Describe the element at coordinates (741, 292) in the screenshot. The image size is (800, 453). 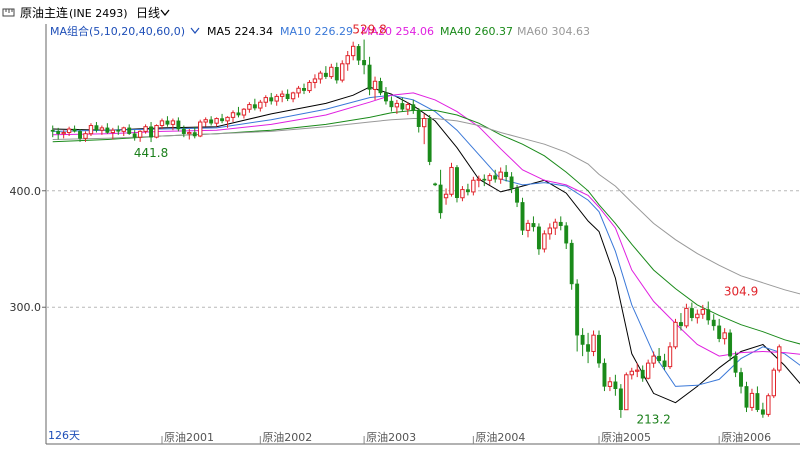
I see `annotation-label: 304.9` at that location.